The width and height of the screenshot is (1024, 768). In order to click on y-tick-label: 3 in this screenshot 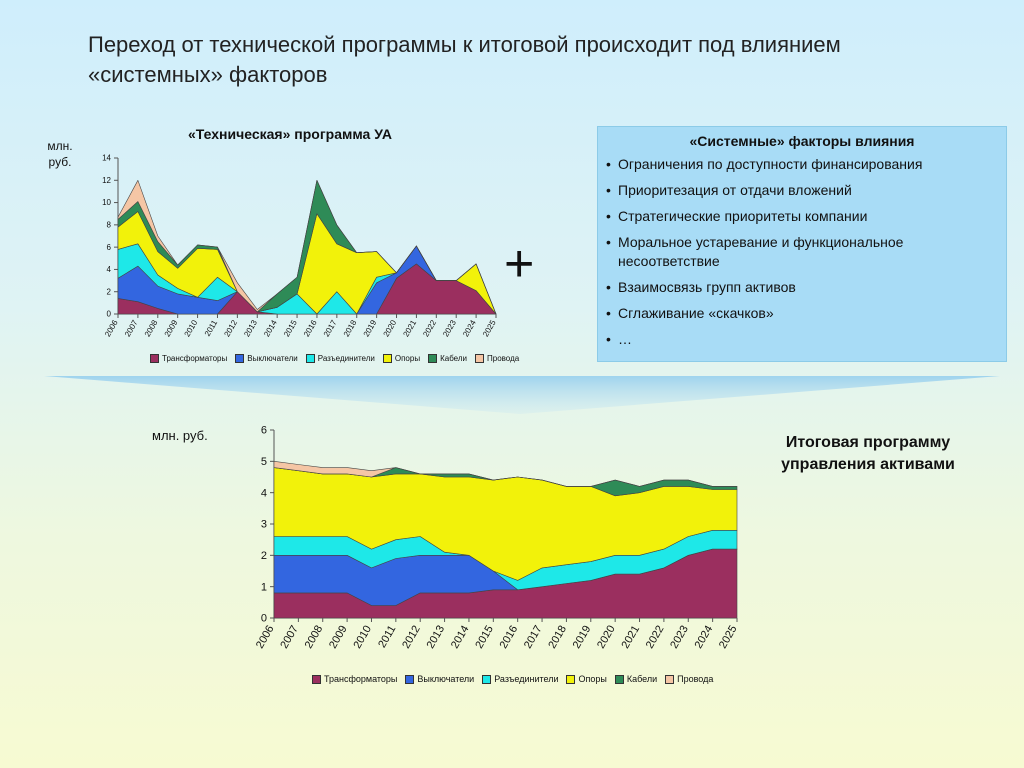, I will do `click(264, 525)`.